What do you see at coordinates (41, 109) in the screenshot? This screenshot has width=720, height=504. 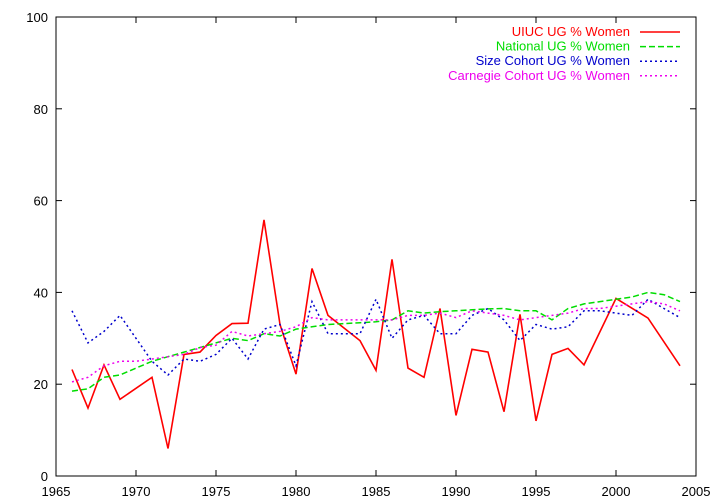 I see `y-tick-label: 80` at bounding box center [41, 109].